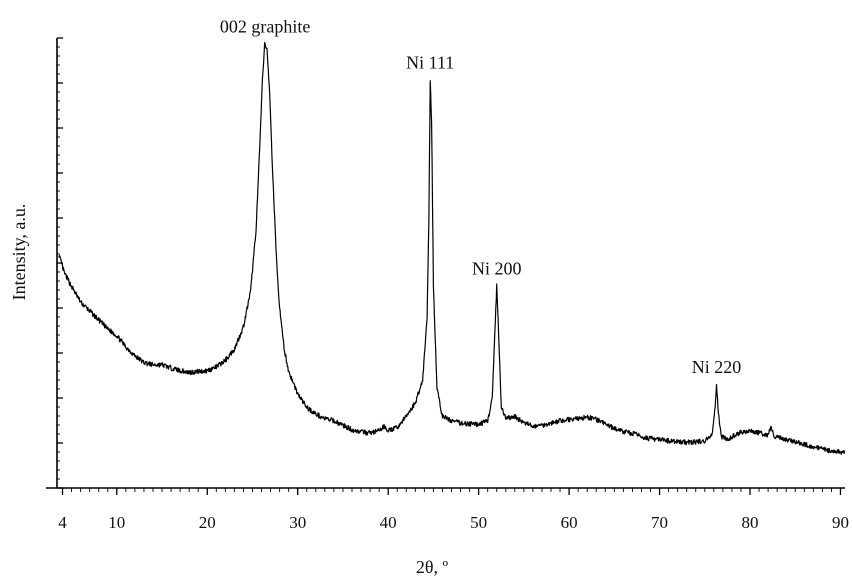 The height and width of the screenshot is (581, 853). I want to click on x-axis: 4 10 20 30 40 50 60 70 80 90, so click(447, 509).